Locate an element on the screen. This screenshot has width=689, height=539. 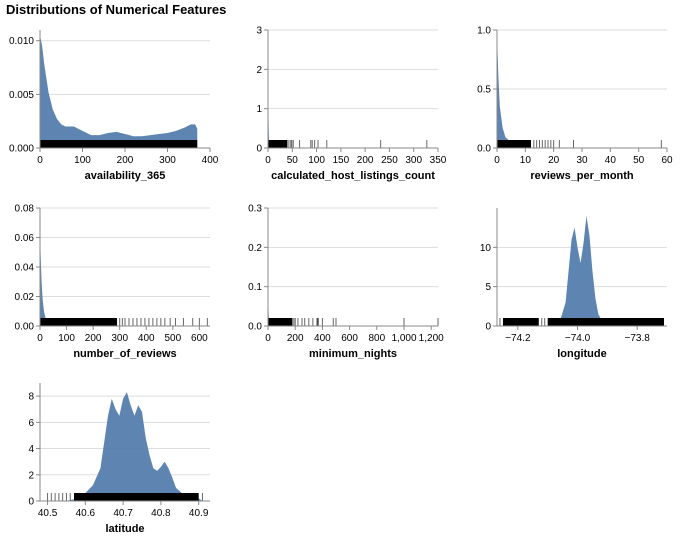
y-tick-label: 0.5 is located at coordinates (484, 90).